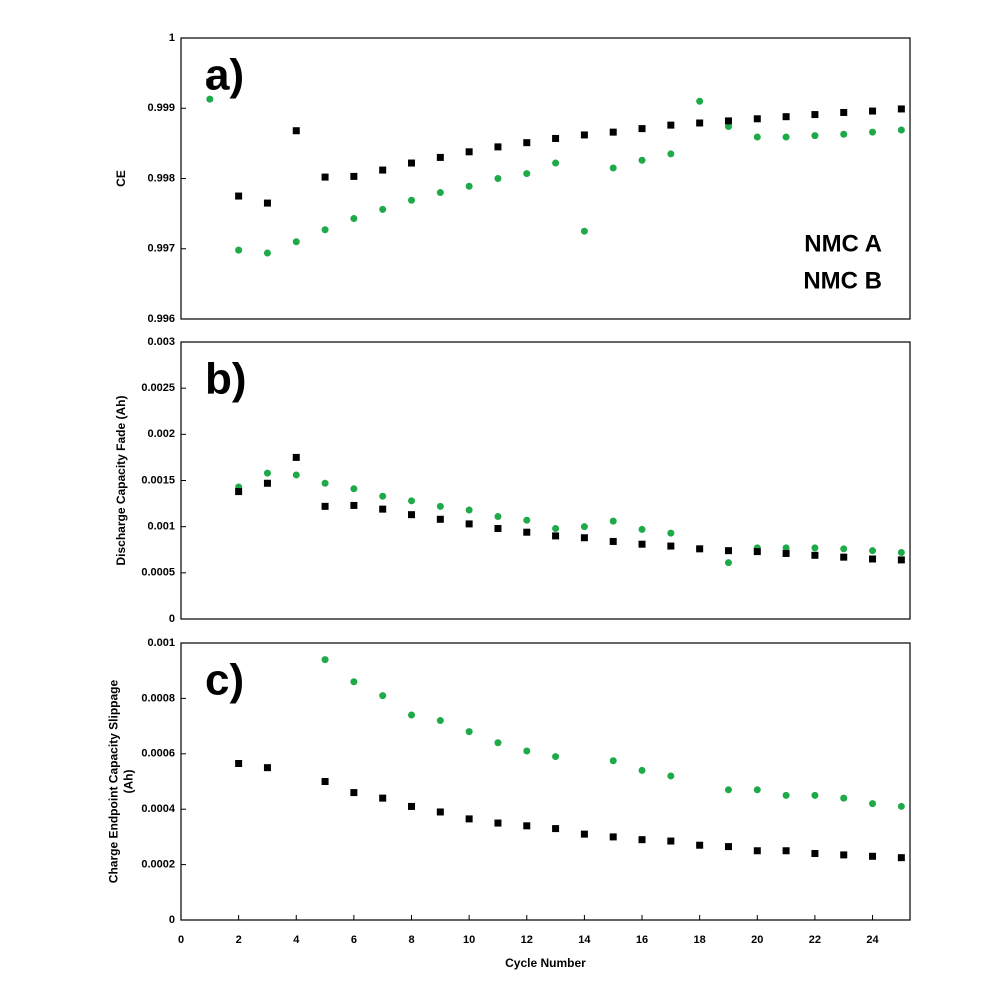  I want to click on x-tick-label: 2, so click(239, 940).